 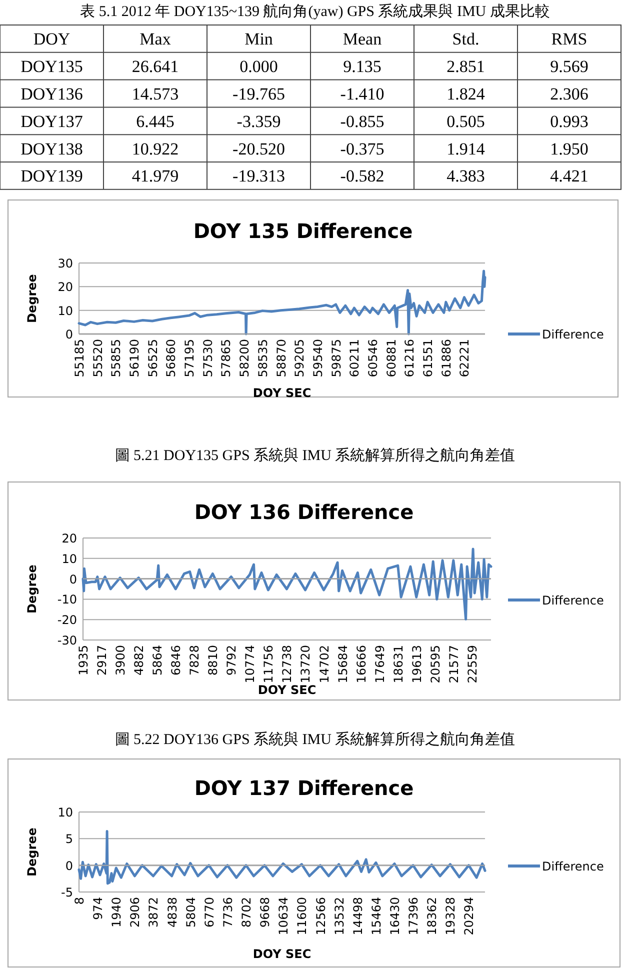 I want to click on x-tick-label: 6846, so click(x=176, y=660).